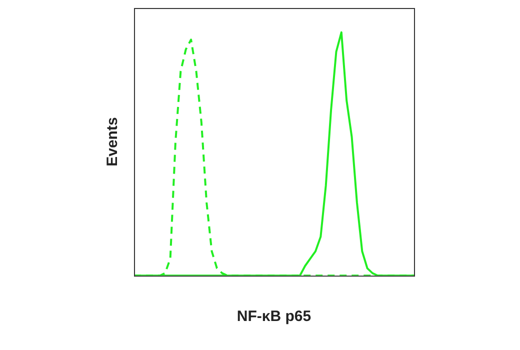 This screenshot has height=350, width=520. What do you see at coordinates (113, 141) in the screenshot?
I see `y-axis-title: Events` at bounding box center [113, 141].